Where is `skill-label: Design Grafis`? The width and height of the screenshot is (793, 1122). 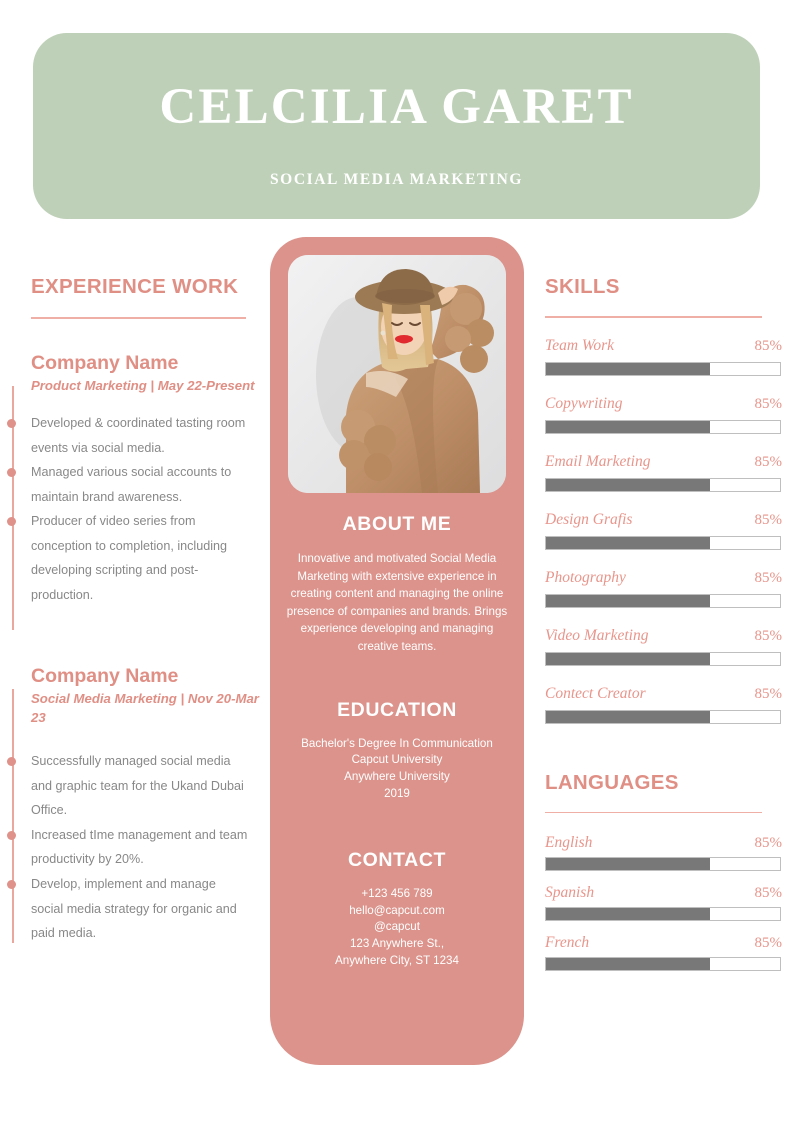 skill-label: Design Grafis is located at coordinates (589, 519).